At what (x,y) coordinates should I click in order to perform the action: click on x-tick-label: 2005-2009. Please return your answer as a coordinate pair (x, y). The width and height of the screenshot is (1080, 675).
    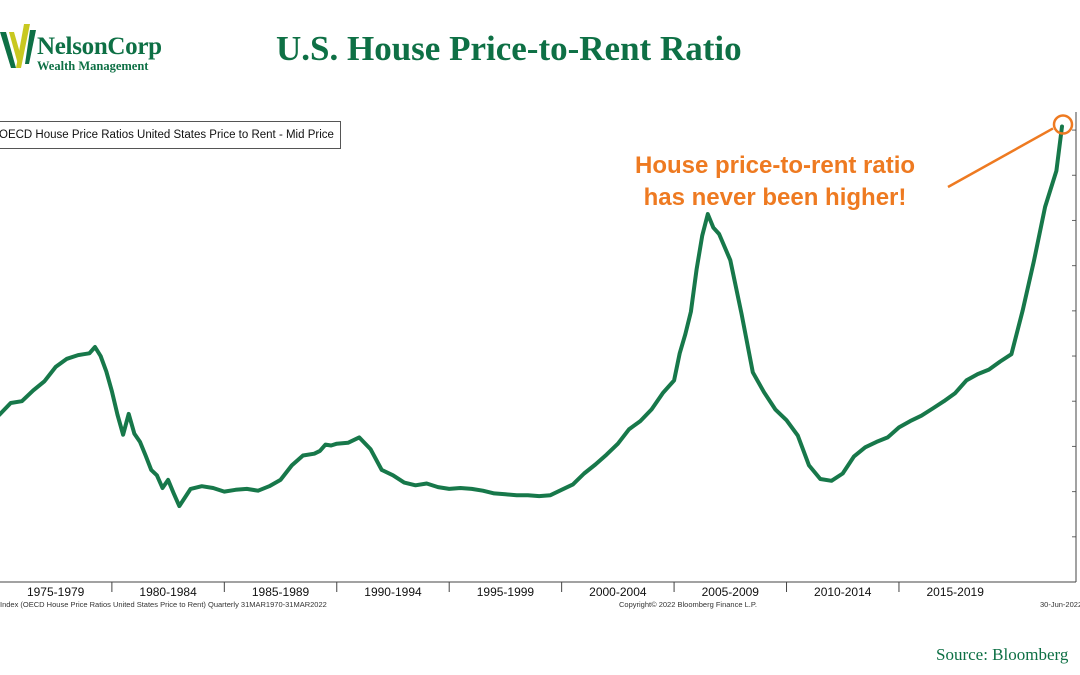
    Looking at the image, I should click on (731, 592).